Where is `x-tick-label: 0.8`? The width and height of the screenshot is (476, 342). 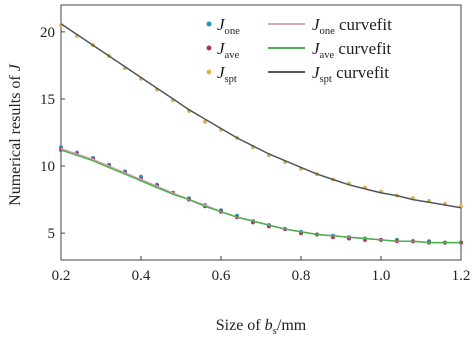 x-tick-label: 0.8 is located at coordinates (301, 276).